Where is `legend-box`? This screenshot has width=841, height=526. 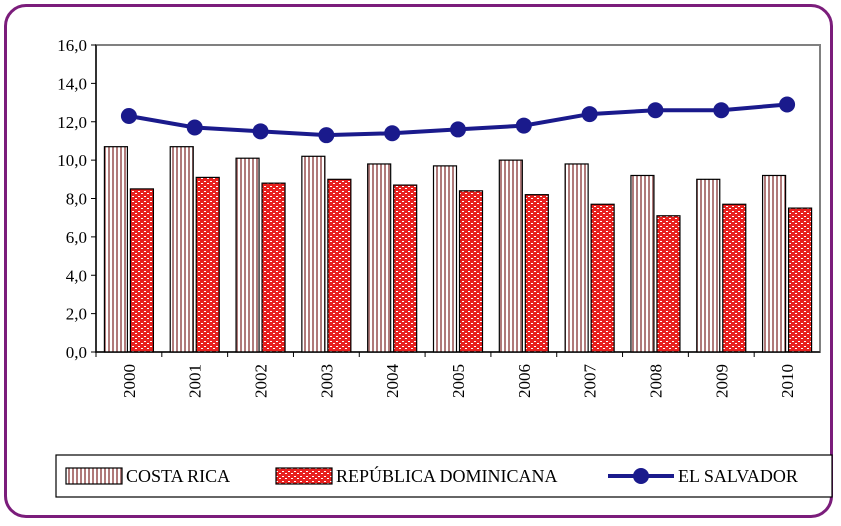
legend-box is located at coordinates (444, 476).